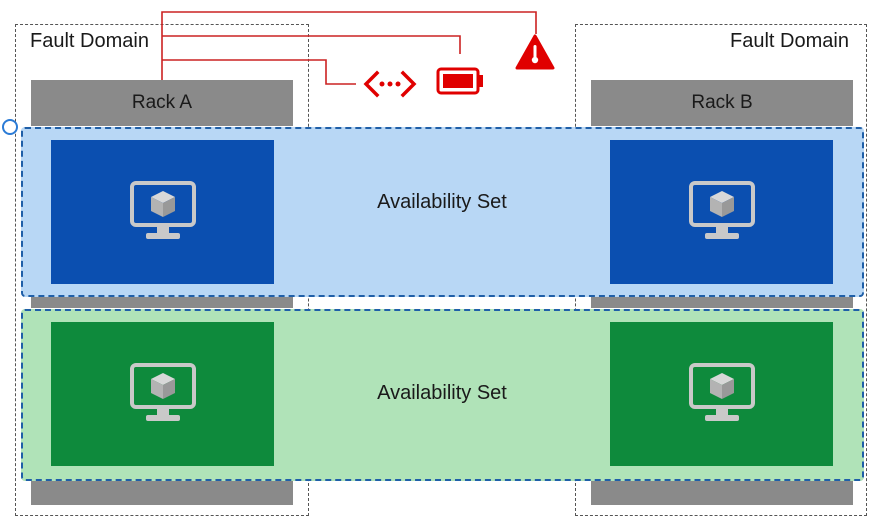  I want to click on vm-green-left, so click(162, 394).